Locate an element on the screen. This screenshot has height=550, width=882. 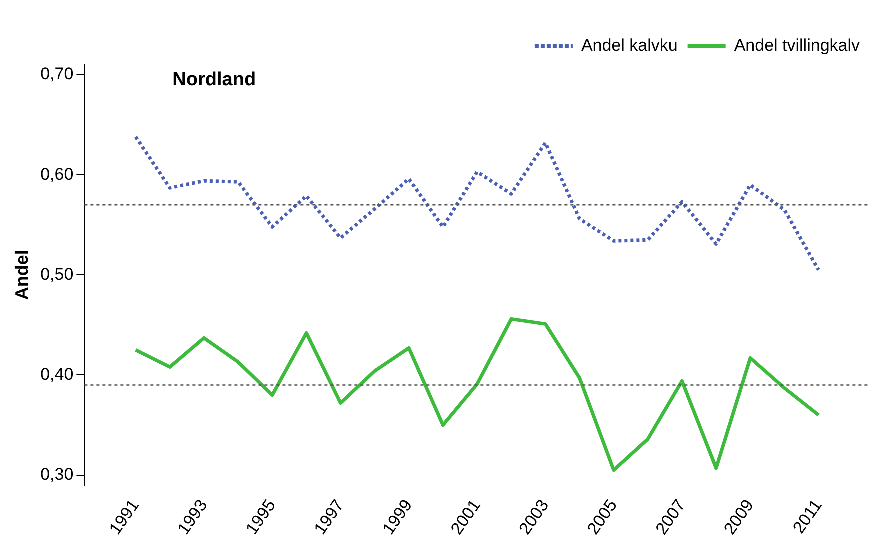
chart-title: Nordland is located at coordinates (214, 80).